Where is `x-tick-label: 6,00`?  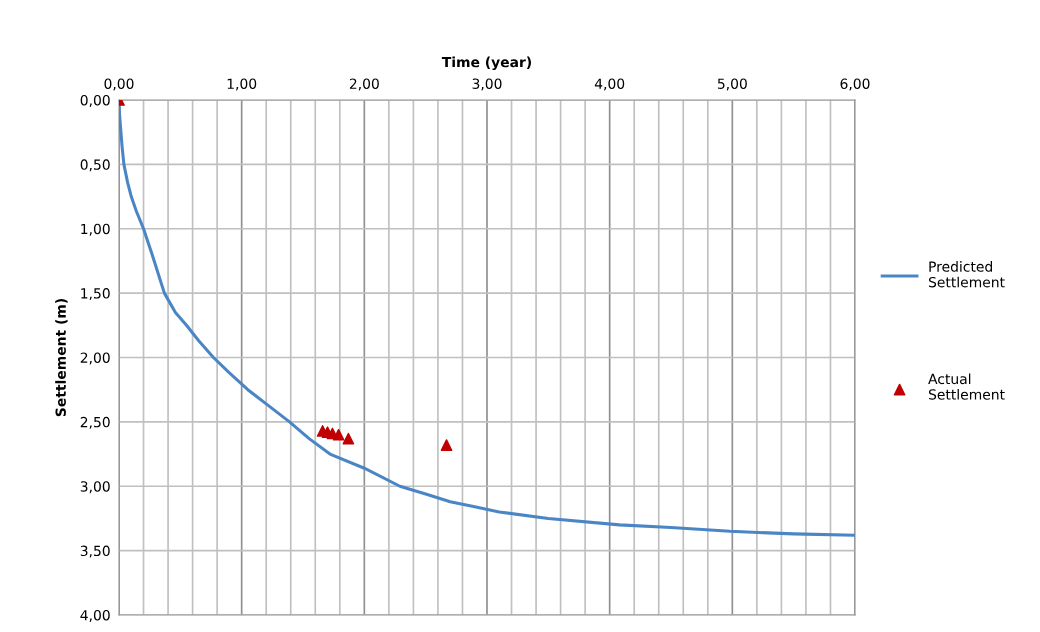
x-tick-label: 6,00 is located at coordinates (855, 84).